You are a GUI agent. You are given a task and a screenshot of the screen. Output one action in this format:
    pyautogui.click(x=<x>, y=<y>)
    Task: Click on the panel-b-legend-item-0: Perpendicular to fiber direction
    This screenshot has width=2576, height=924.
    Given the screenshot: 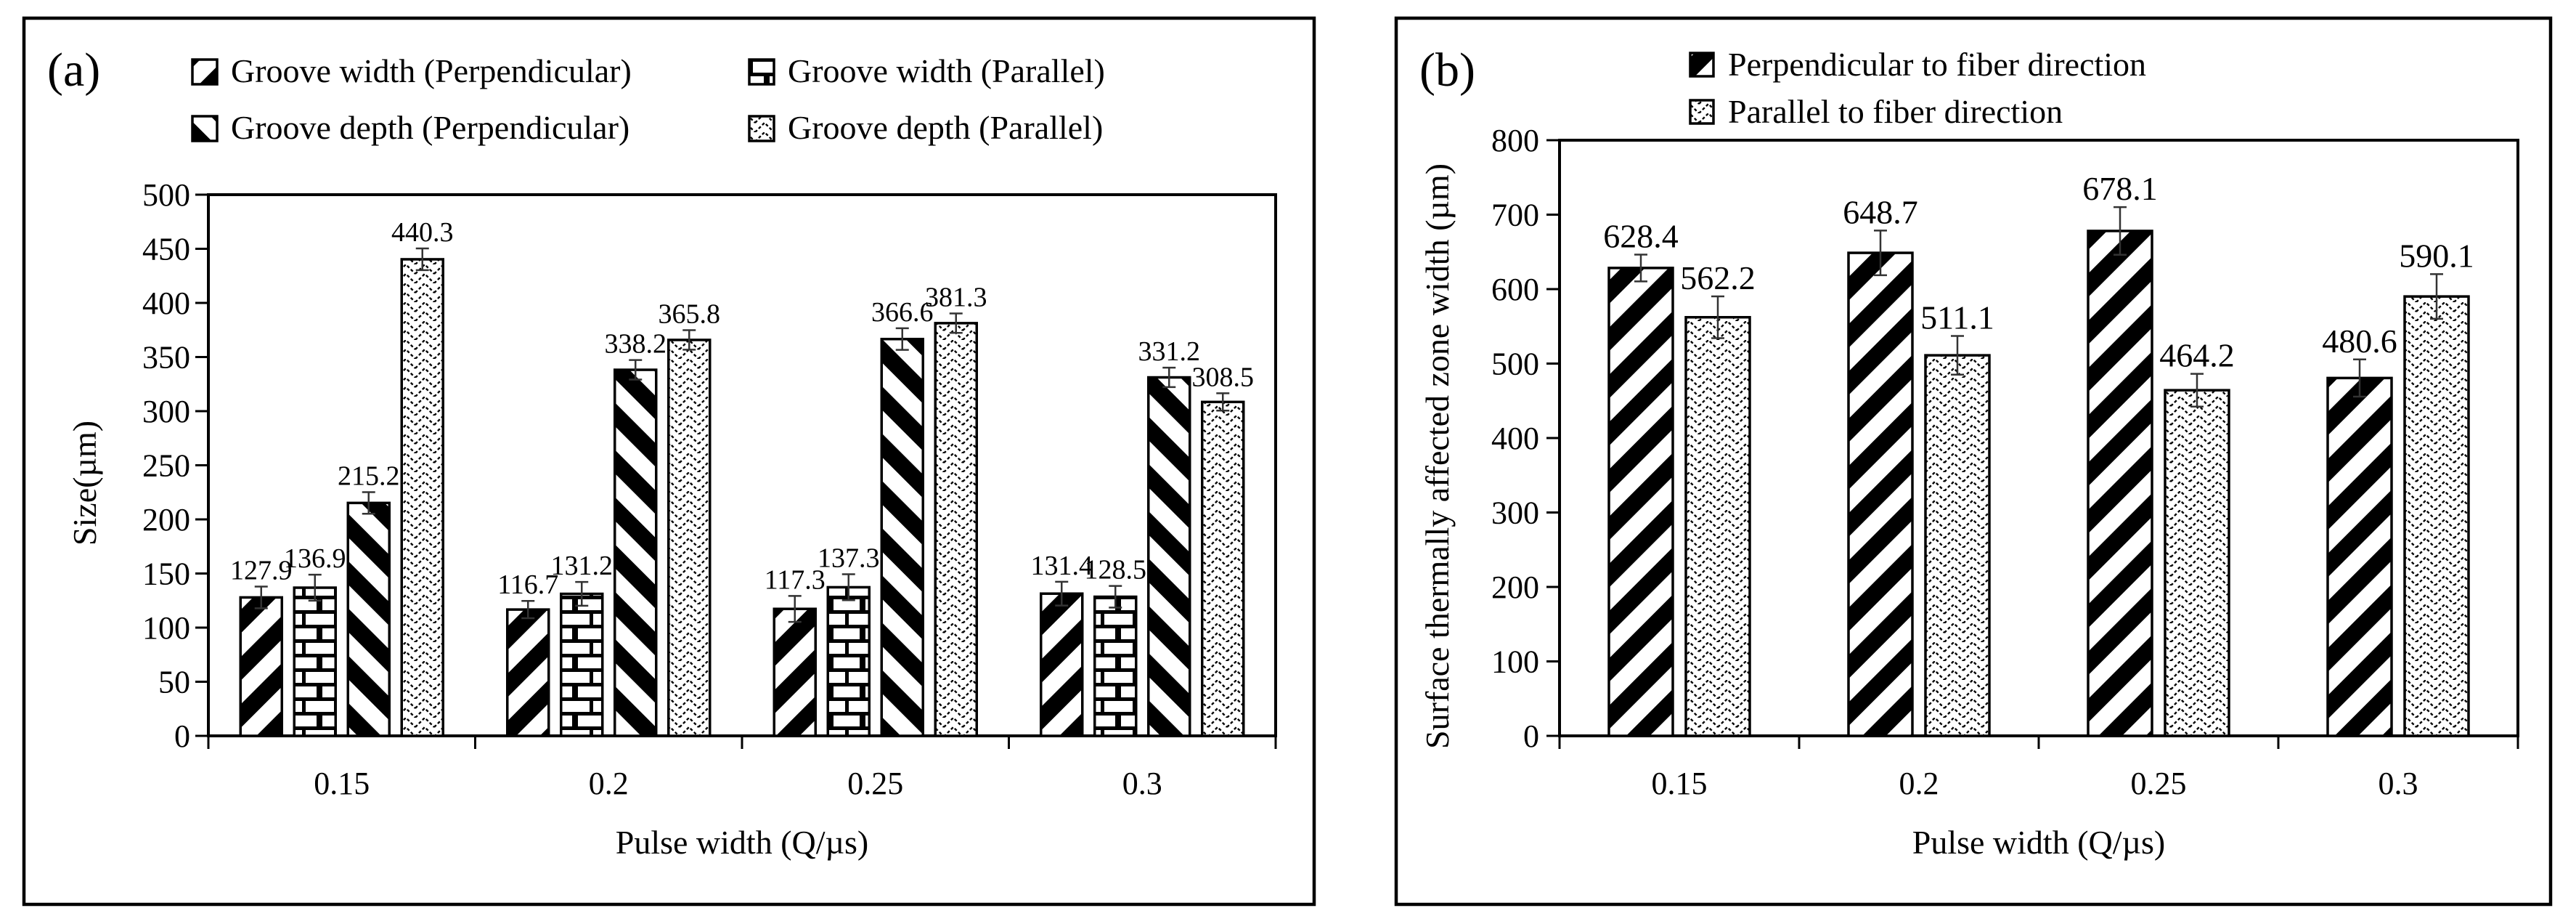 What is the action you would take?
    pyautogui.click(x=1917, y=64)
    